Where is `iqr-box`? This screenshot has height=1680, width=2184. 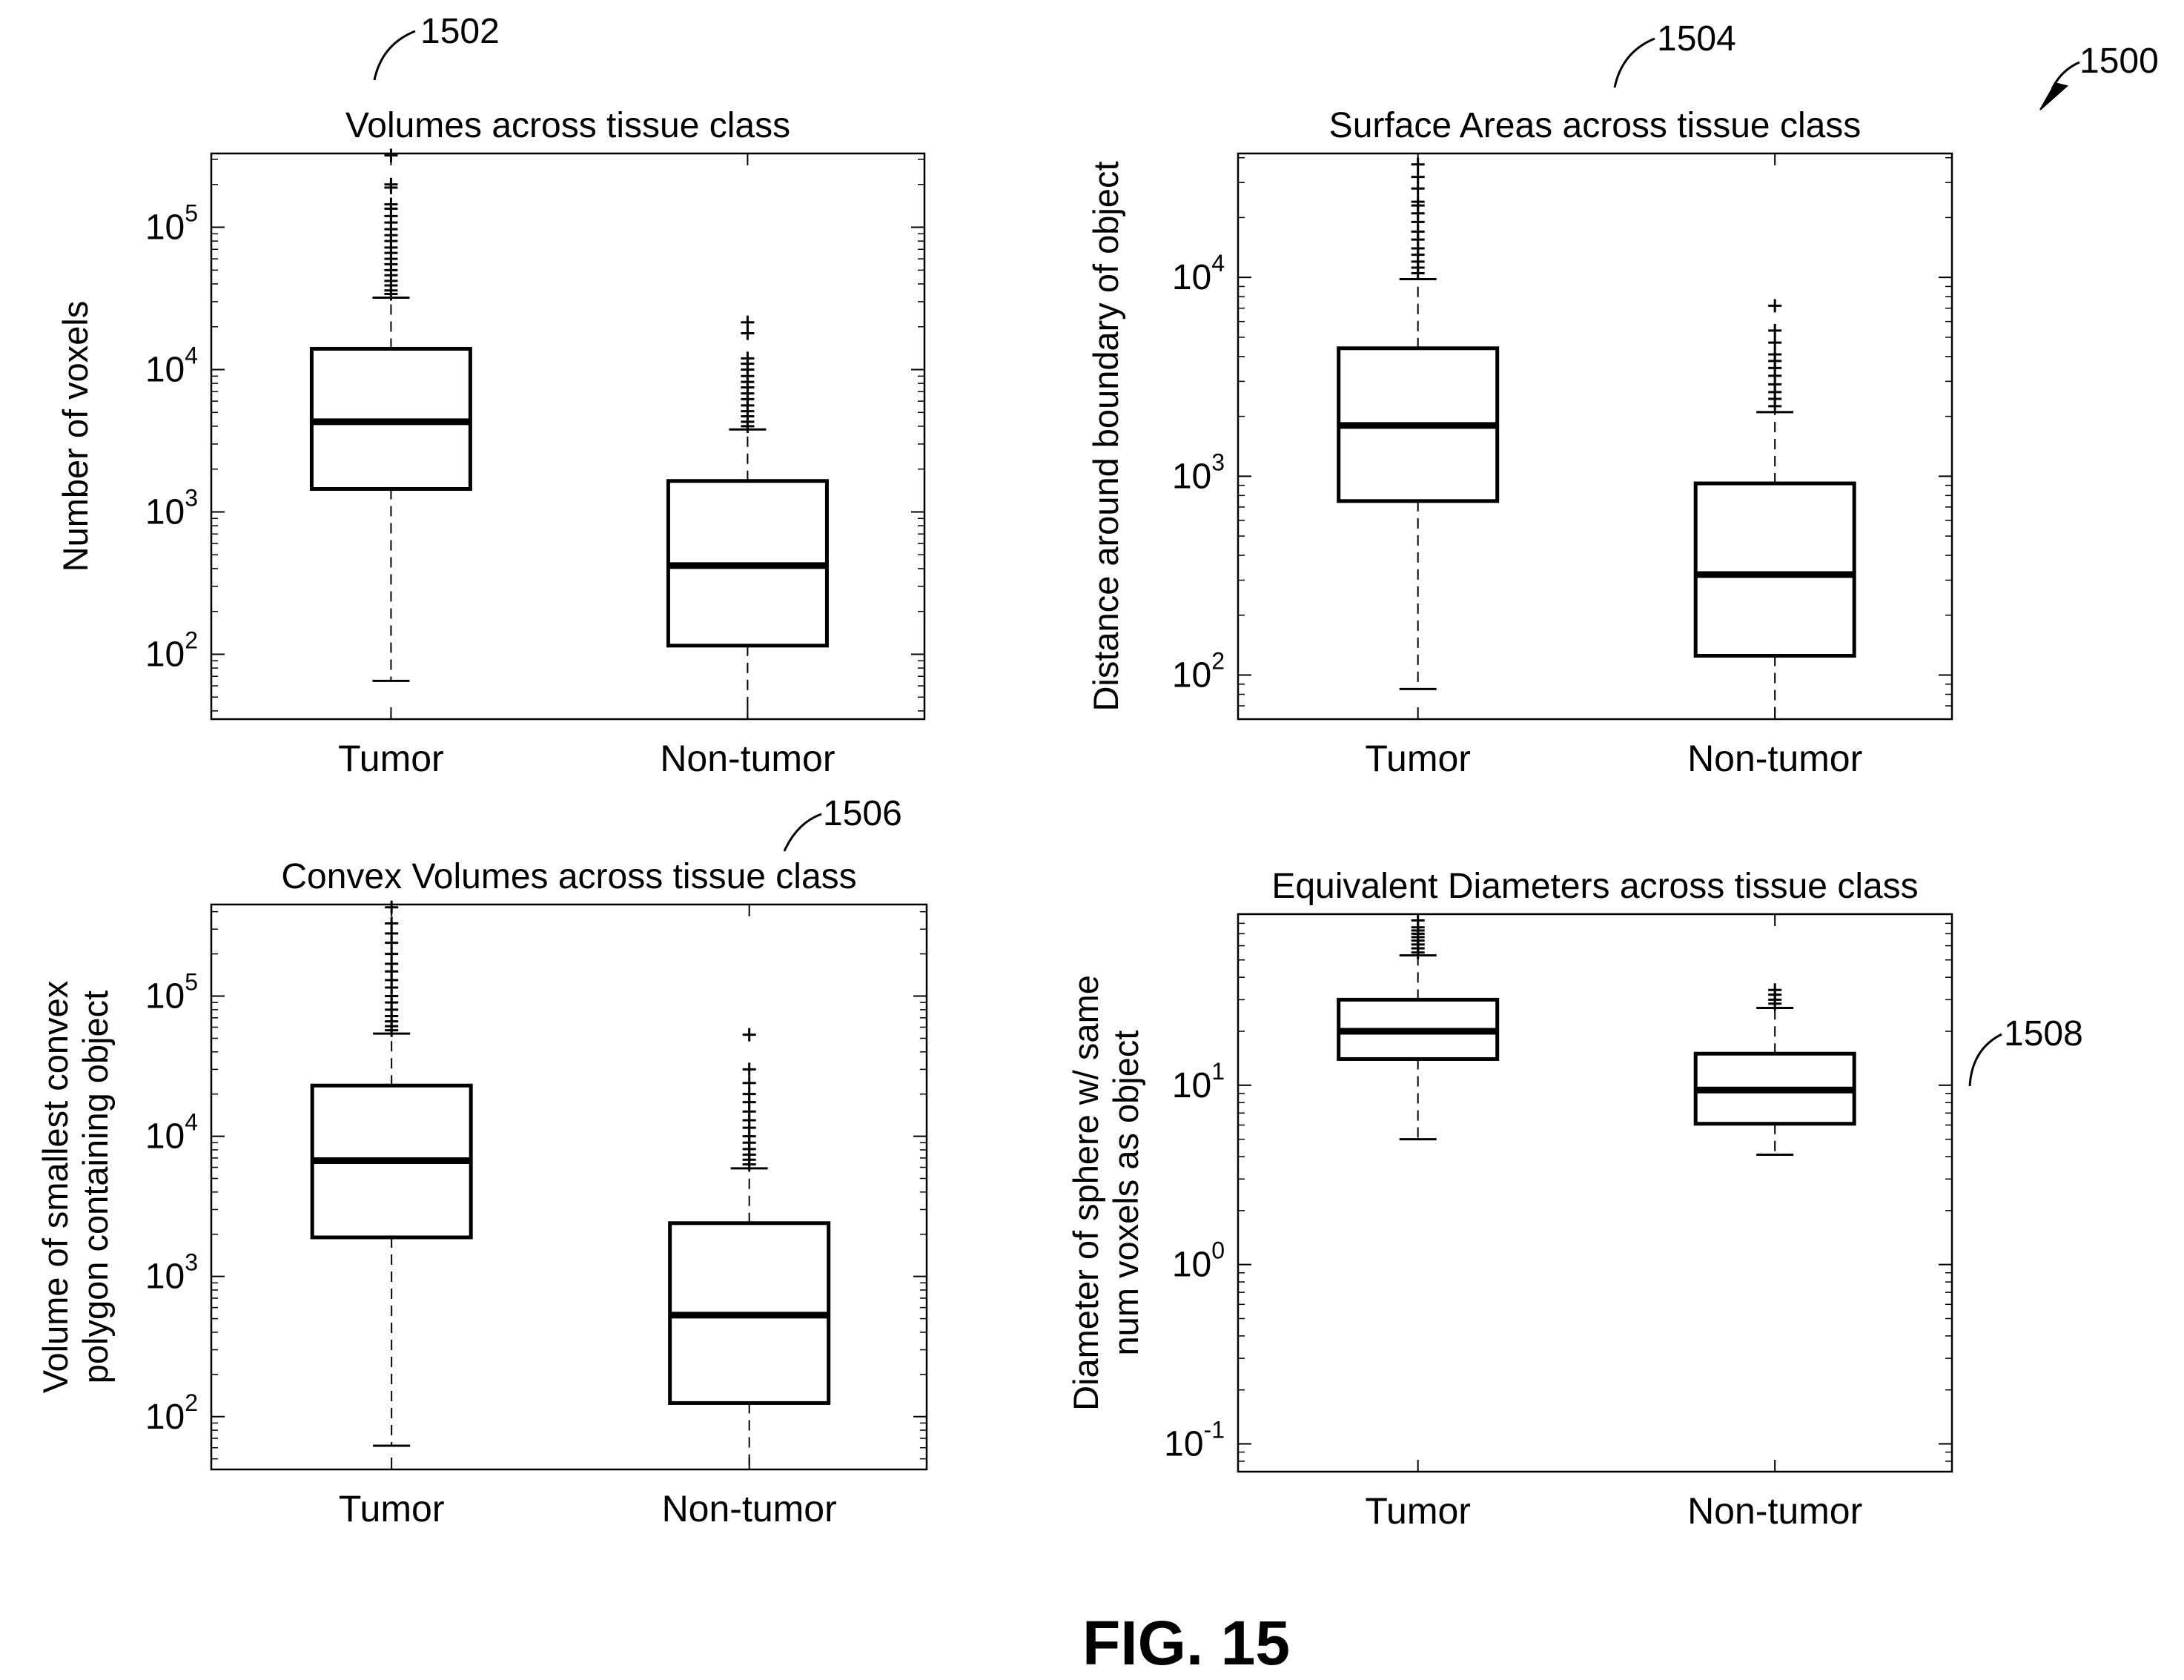
iqr-box is located at coordinates (1774, 569).